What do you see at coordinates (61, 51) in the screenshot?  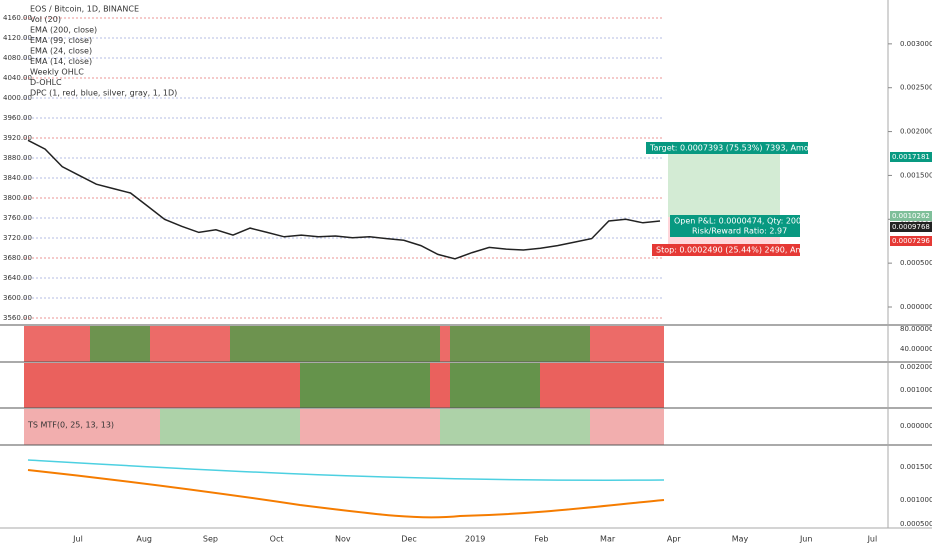 I see `legend-item: EMA (24, close)` at bounding box center [61, 51].